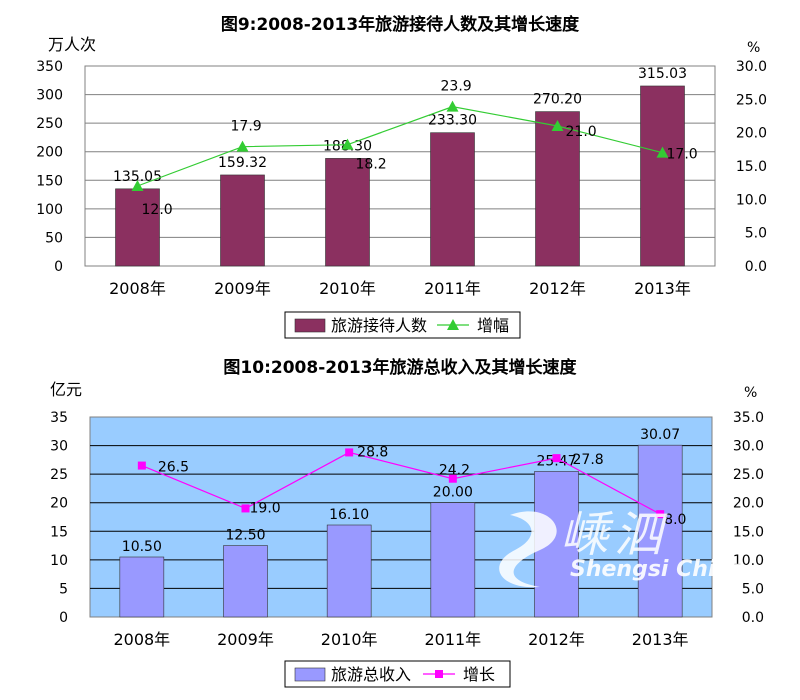  I want to click on y-left-axis-label: 万人次, so click(72, 44).